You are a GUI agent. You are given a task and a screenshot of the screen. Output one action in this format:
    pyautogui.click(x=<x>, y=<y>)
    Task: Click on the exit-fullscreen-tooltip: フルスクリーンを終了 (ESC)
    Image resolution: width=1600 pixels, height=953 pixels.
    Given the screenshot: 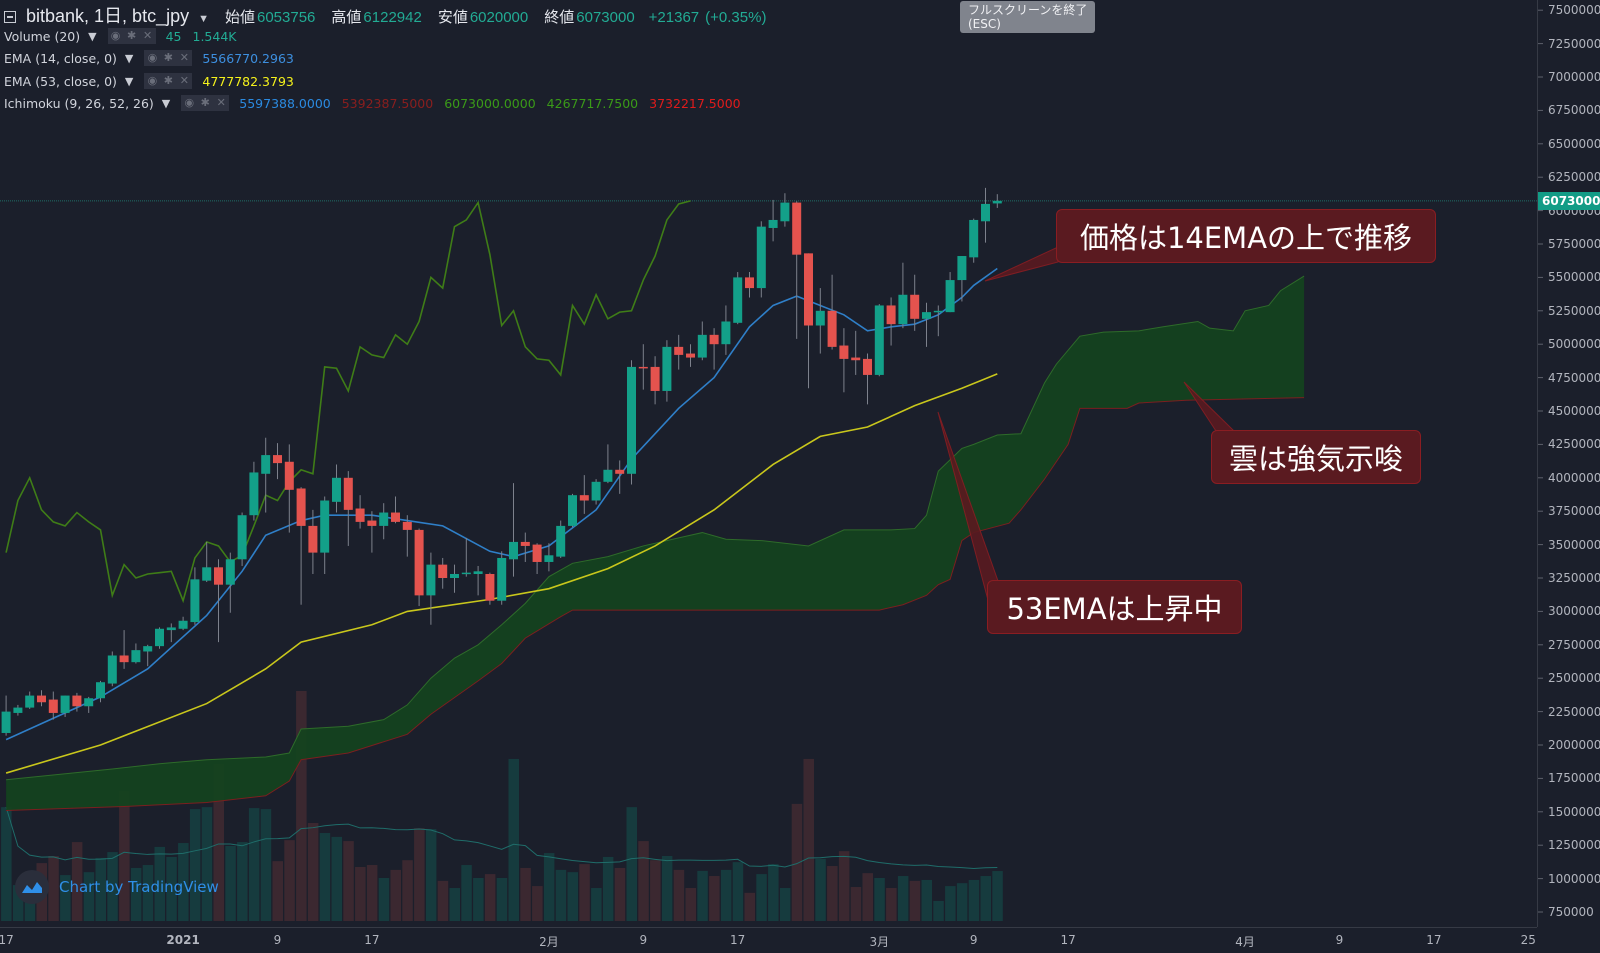 What is the action you would take?
    pyautogui.click(x=1028, y=17)
    